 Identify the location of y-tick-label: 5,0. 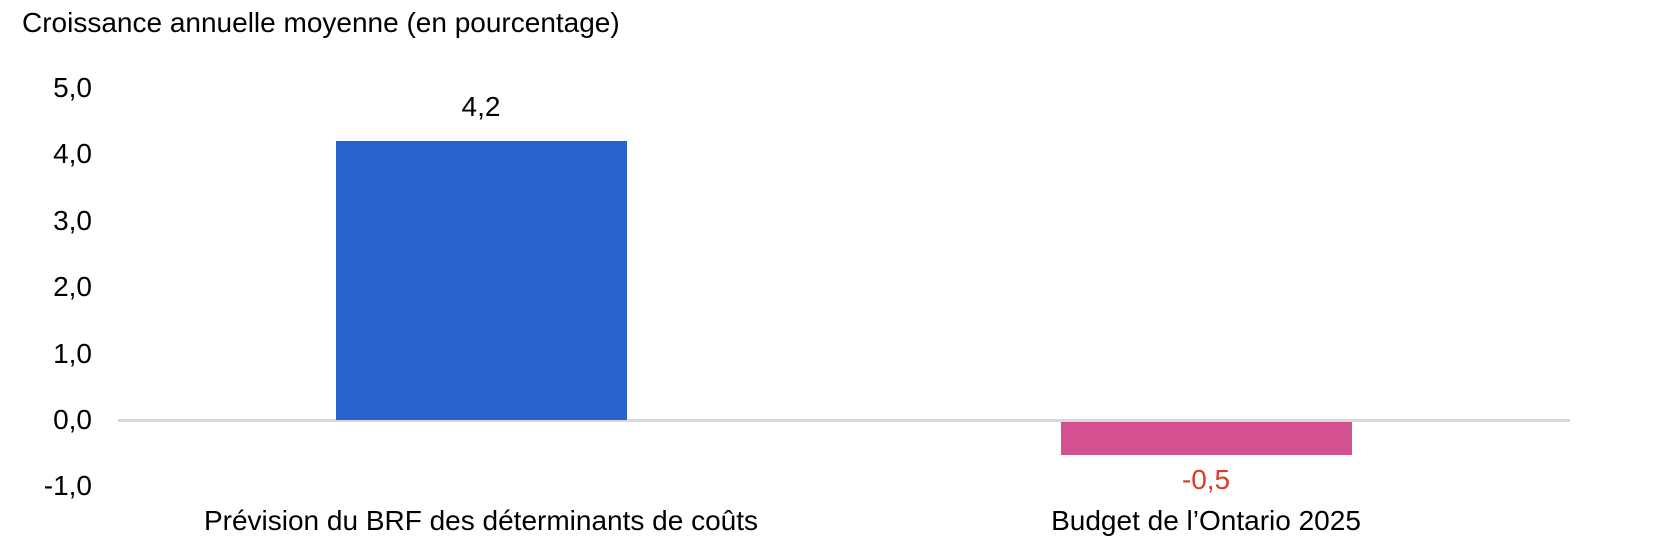
(72, 87).